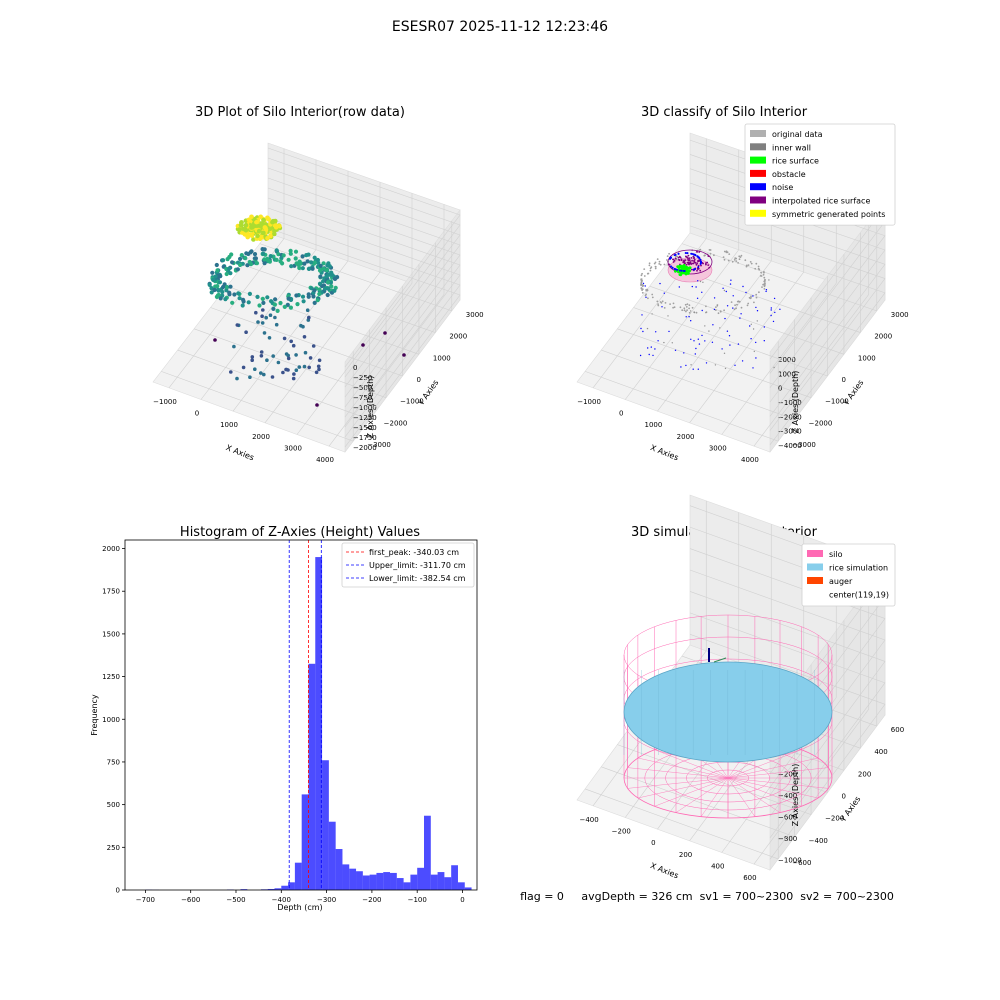 The image size is (1000, 1000). What do you see at coordinates (113, 848) in the screenshot?
I see `y-tick-label: 250` at bounding box center [113, 848].